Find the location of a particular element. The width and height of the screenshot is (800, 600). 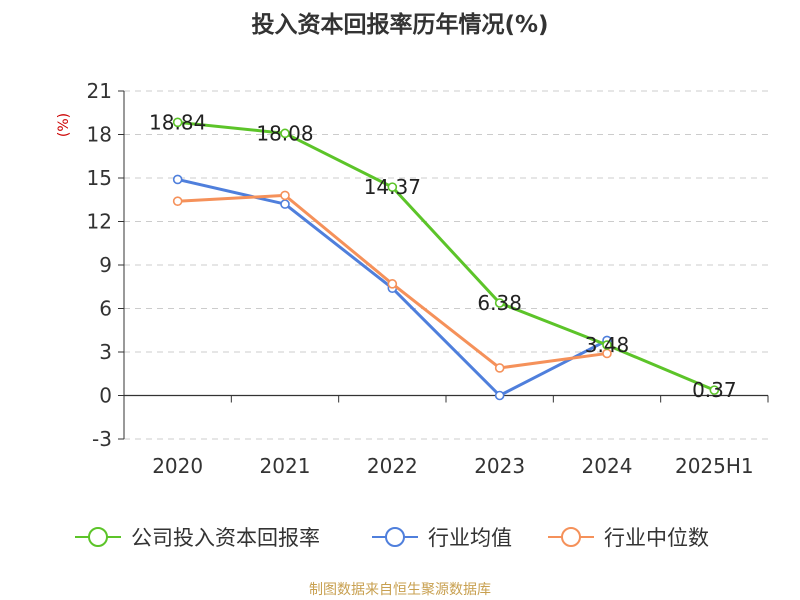

x-tick-label: 2022 is located at coordinates (392, 466).